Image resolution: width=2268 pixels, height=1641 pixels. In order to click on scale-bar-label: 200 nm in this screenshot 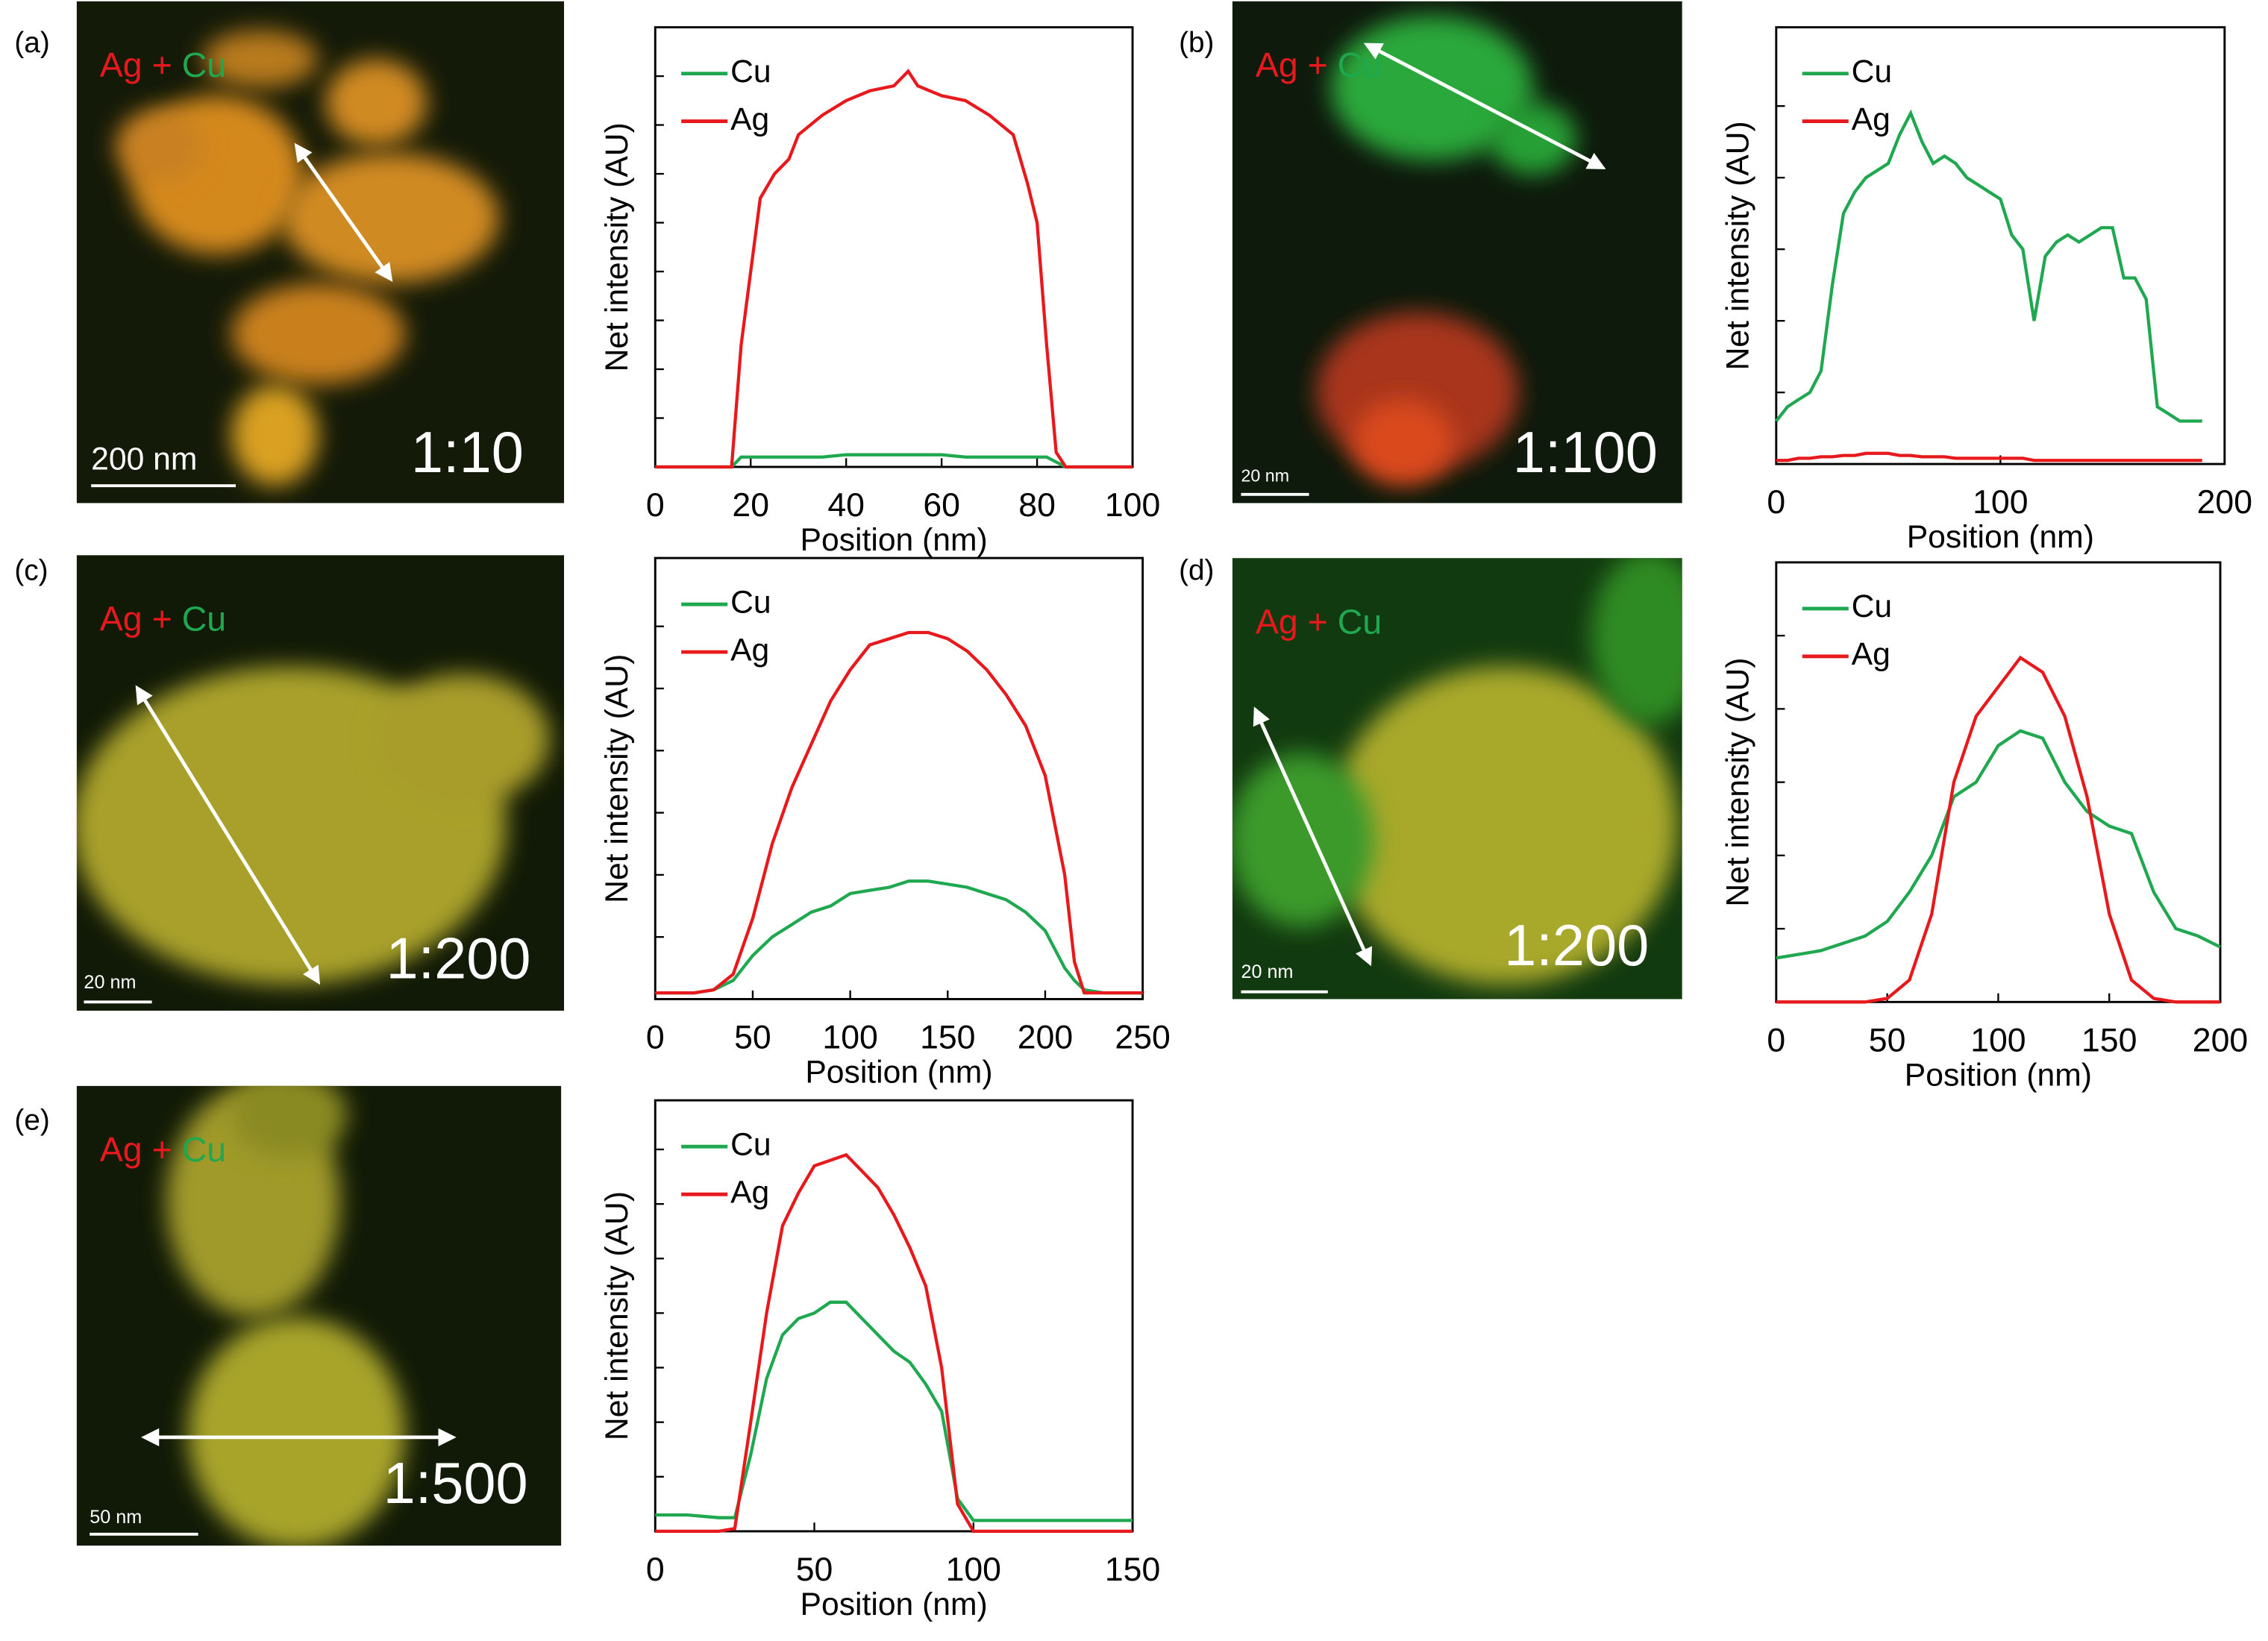, I will do `click(144, 459)`.